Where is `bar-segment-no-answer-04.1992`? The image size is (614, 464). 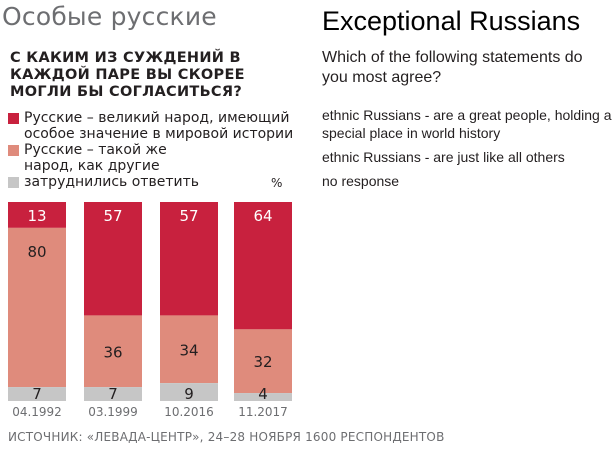 bar-segment-no-answer-04.1992 is located at coordinates (37, 394).